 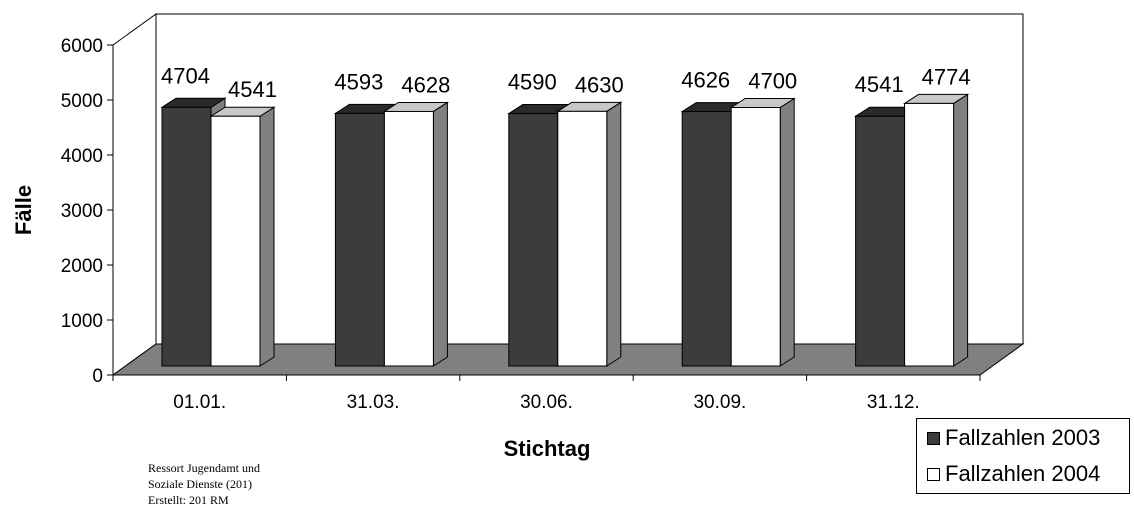 I want to click on data-label: 4590, so click(x=532, y=82).